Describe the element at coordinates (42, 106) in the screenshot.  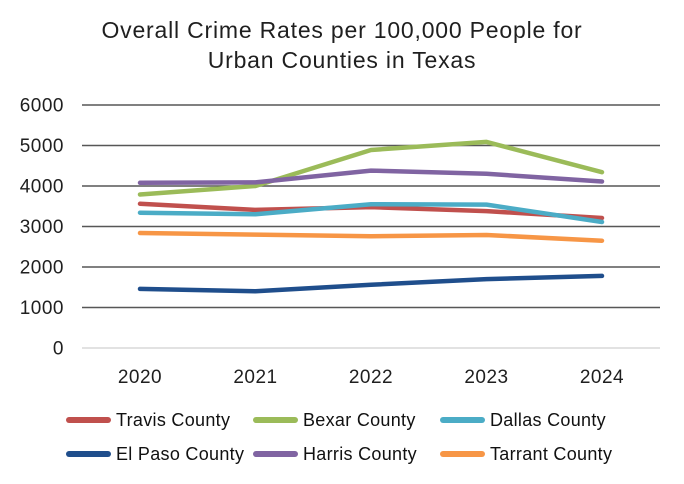
I see `svg-text: 6000` at that location.